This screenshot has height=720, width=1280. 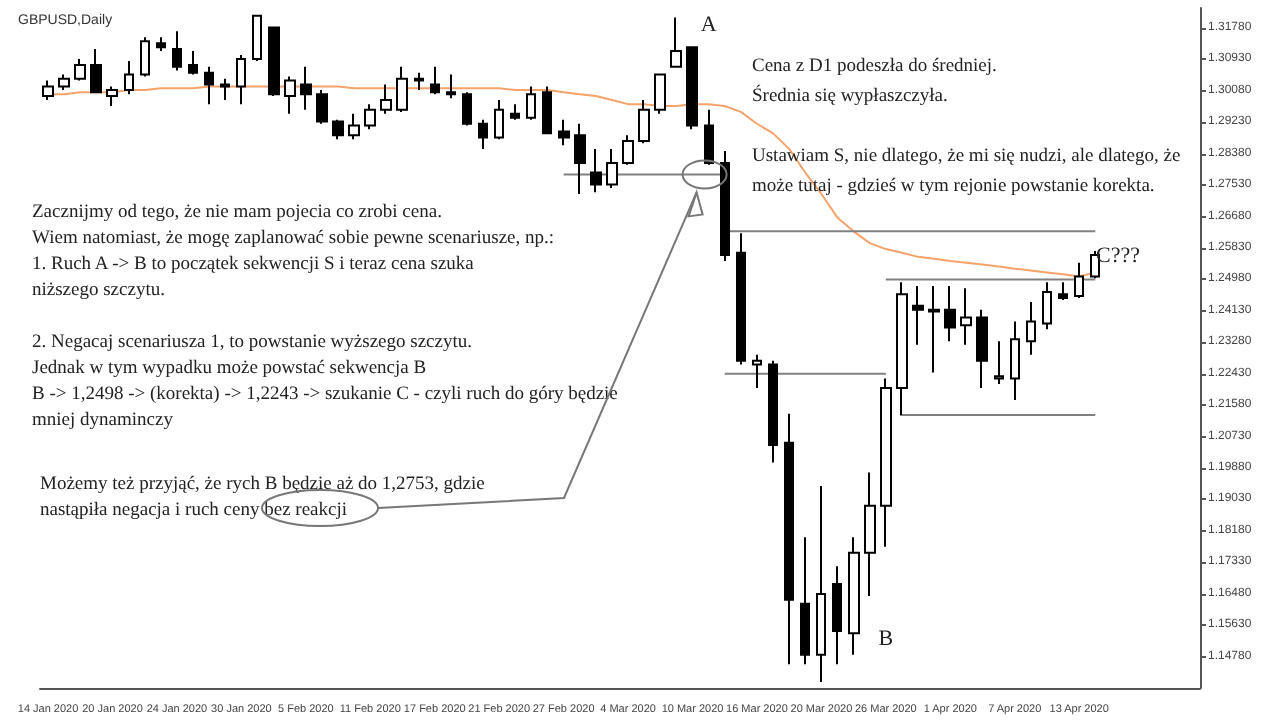 I want to click on annotation: B, so click(x=886, y=638).